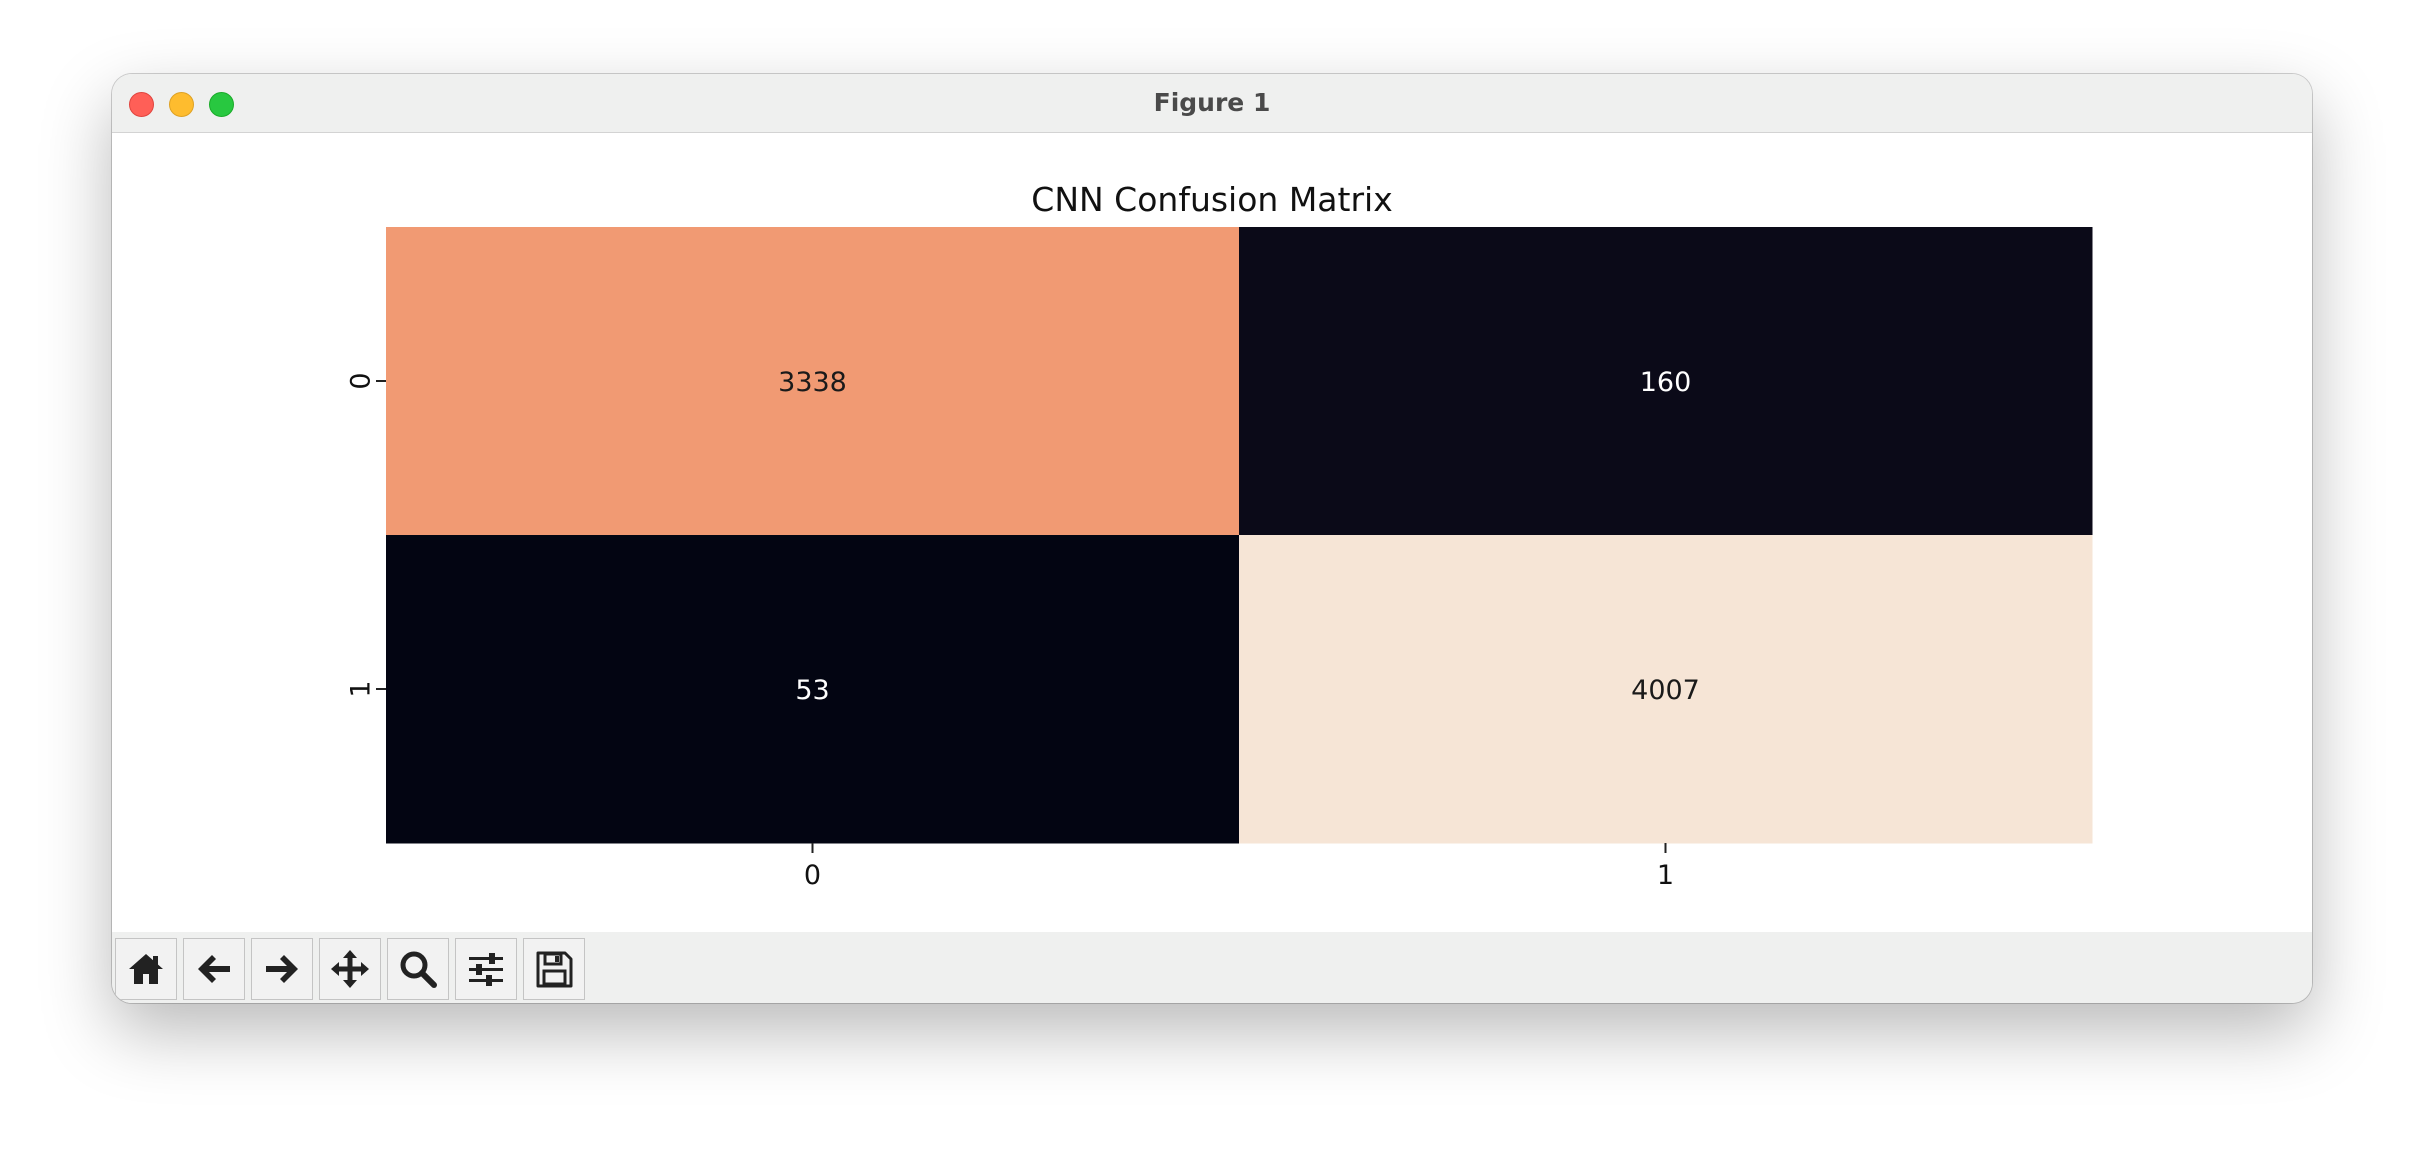 The image size is (2424, 1152). I want to click on back-button, so click(214, 969).